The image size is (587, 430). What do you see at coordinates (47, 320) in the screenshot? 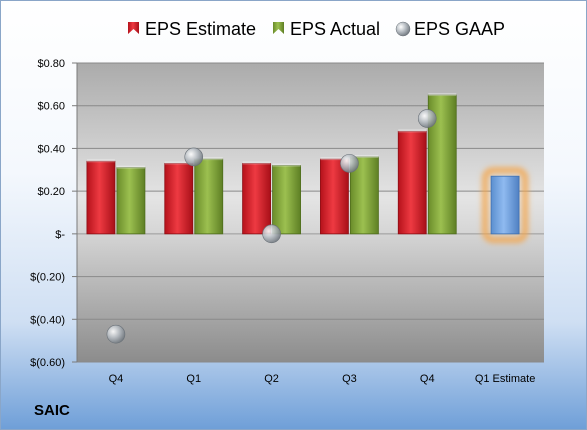
I see `y-tick-label: $(0.40)` at bounding box center [47, 320].